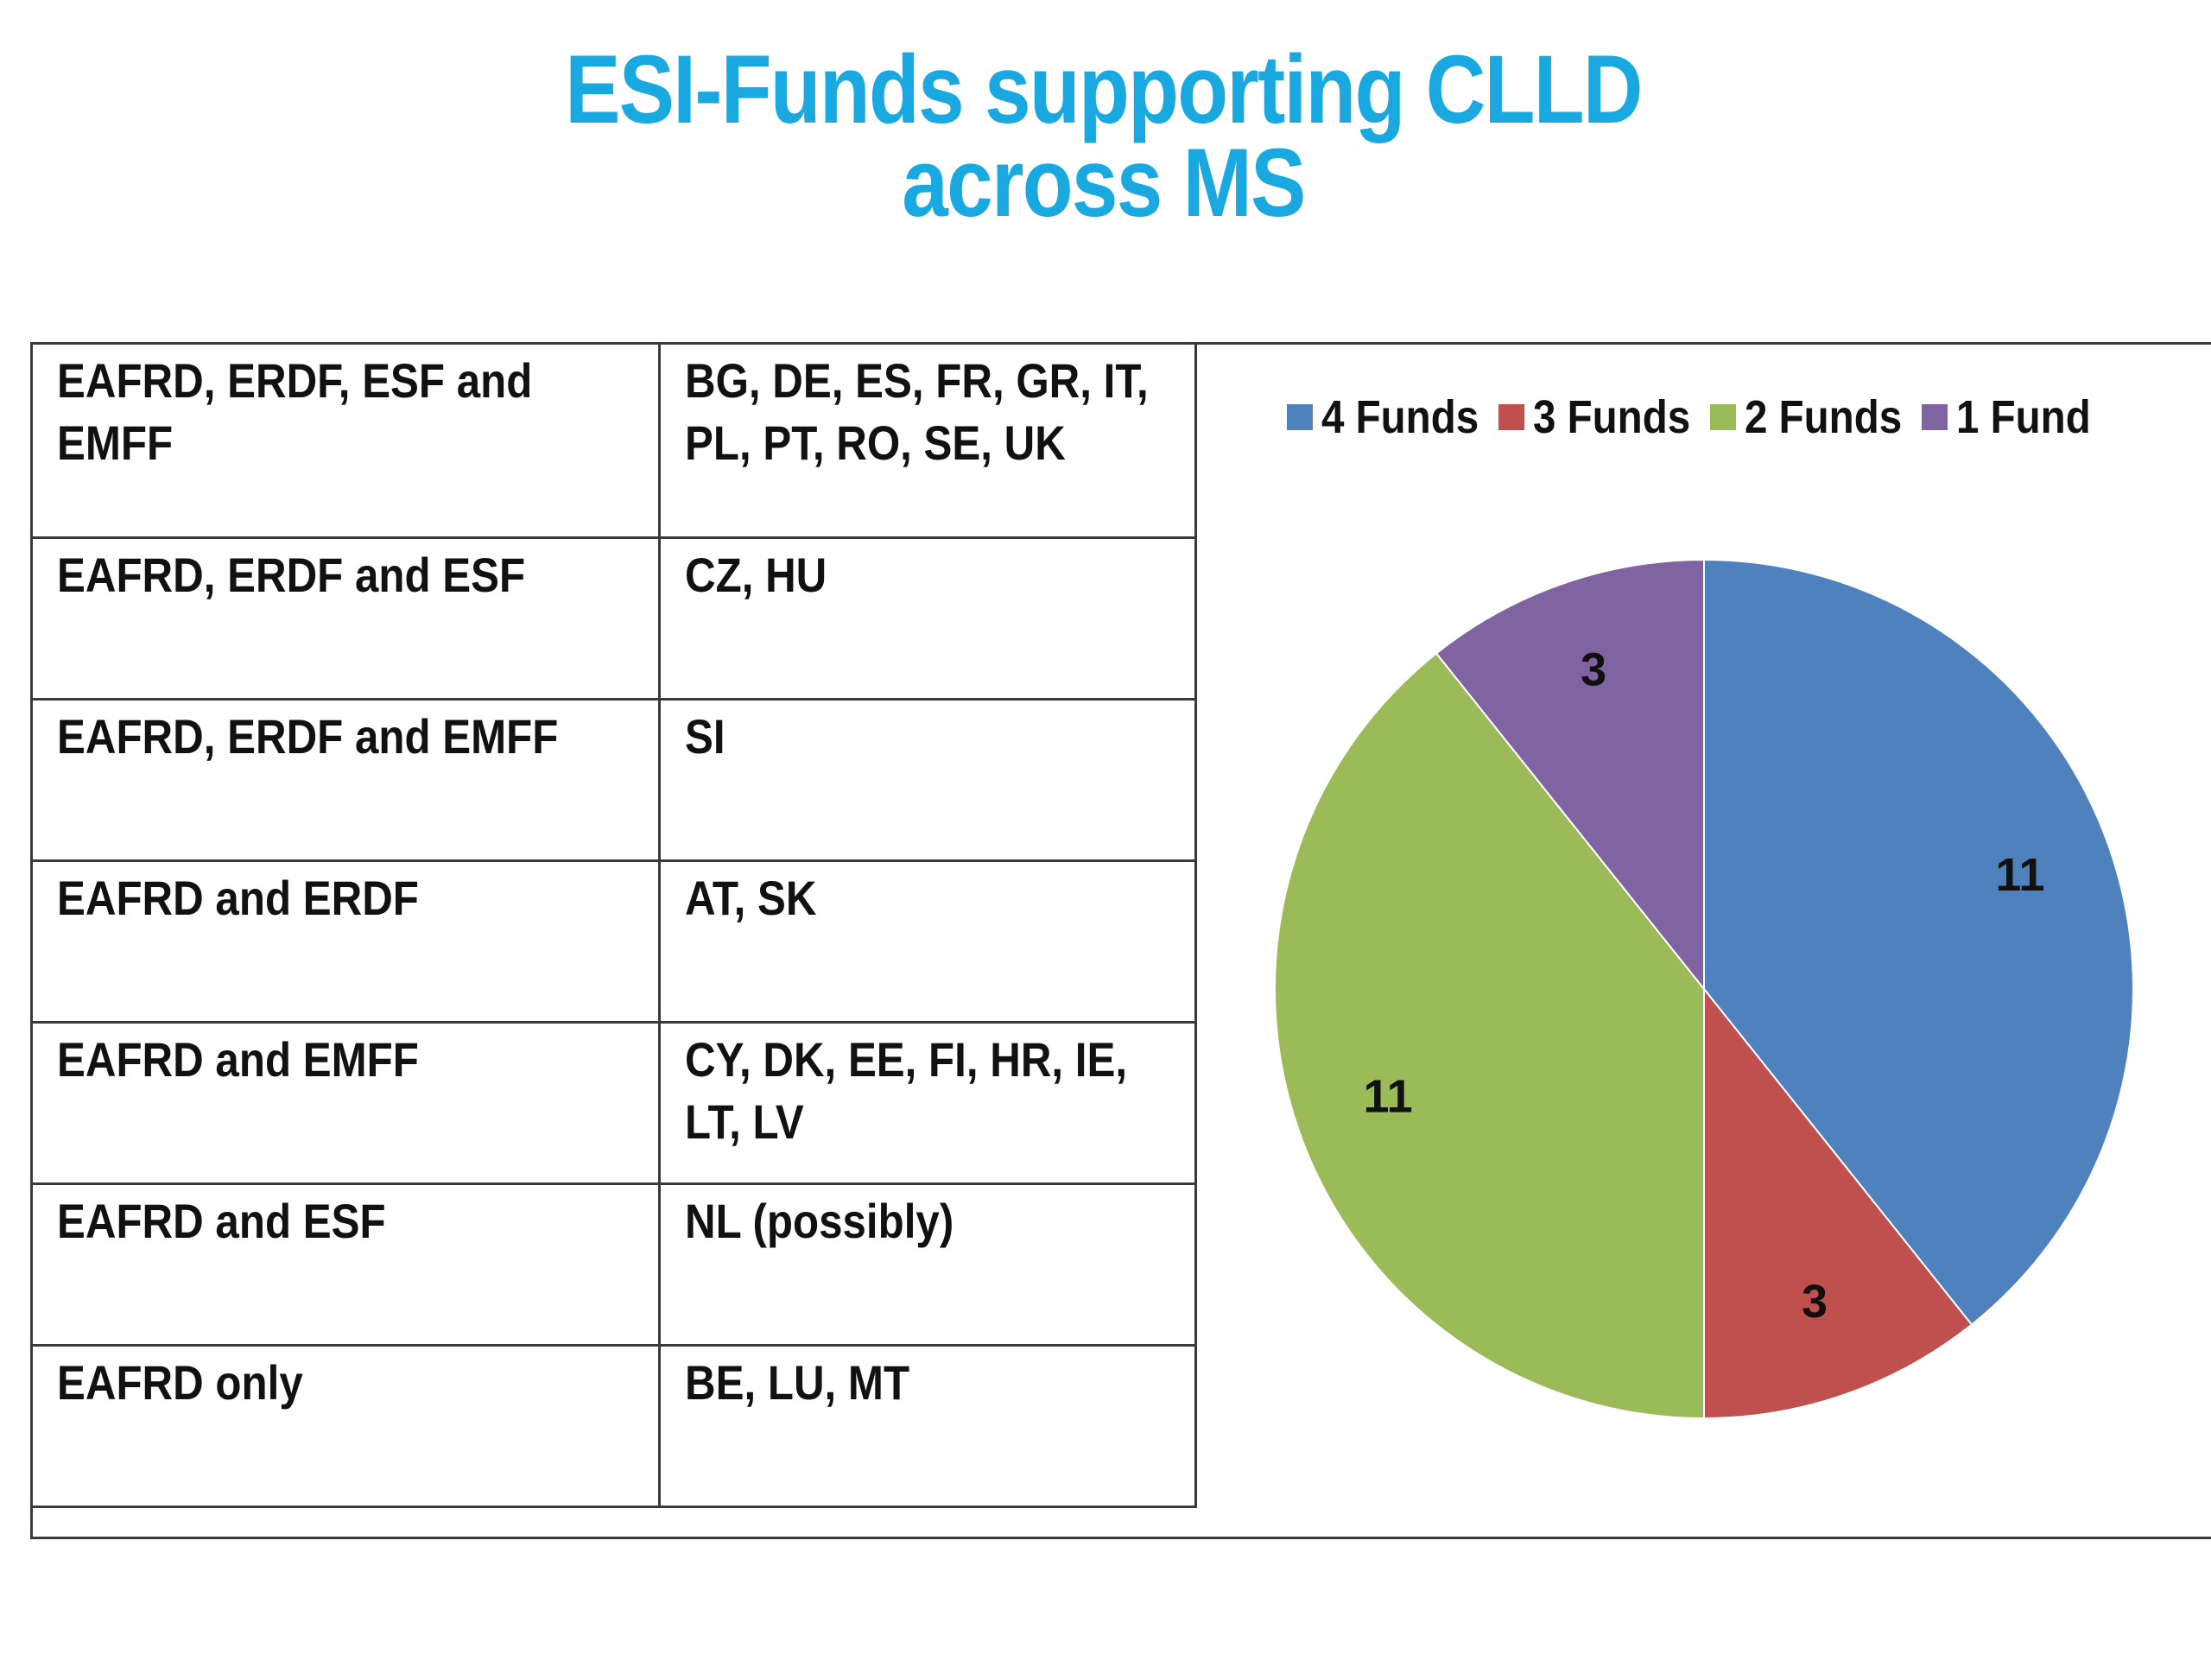  I want to click on countries-cell: AT, SK, so click(928, 941).